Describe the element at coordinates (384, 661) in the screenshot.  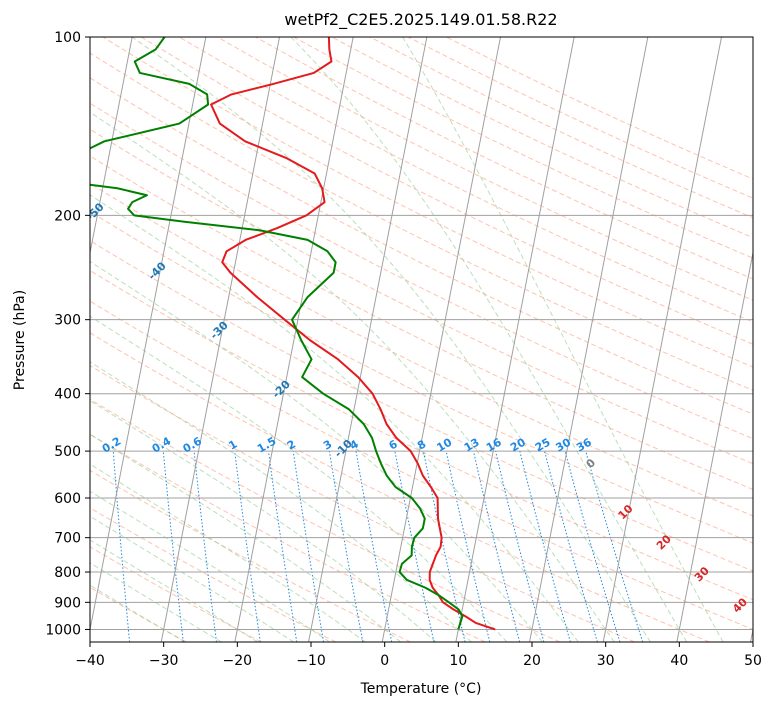
I see `x-tick-label: 0` at that location.